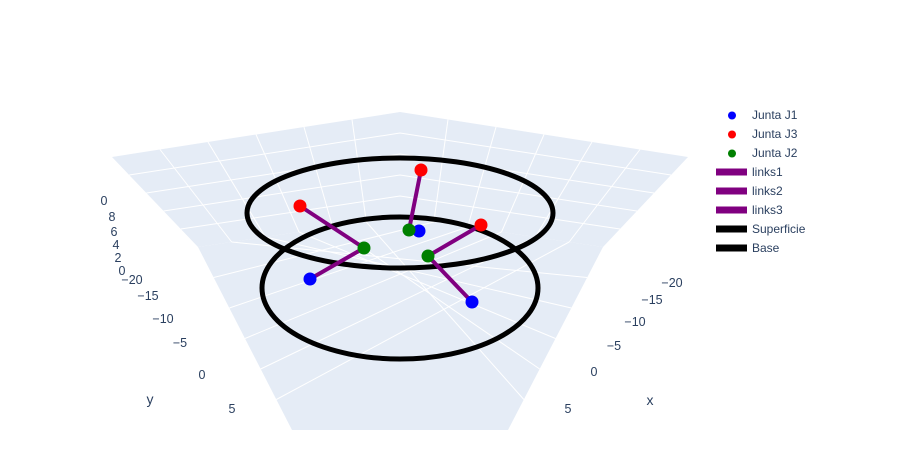 Image resolution: width=900 pixels, height=450 pixels. What do you see at coordinates (131, 280) in the screenshot?
I see `y-tick-label: −20` at bounding box center [131, 280].